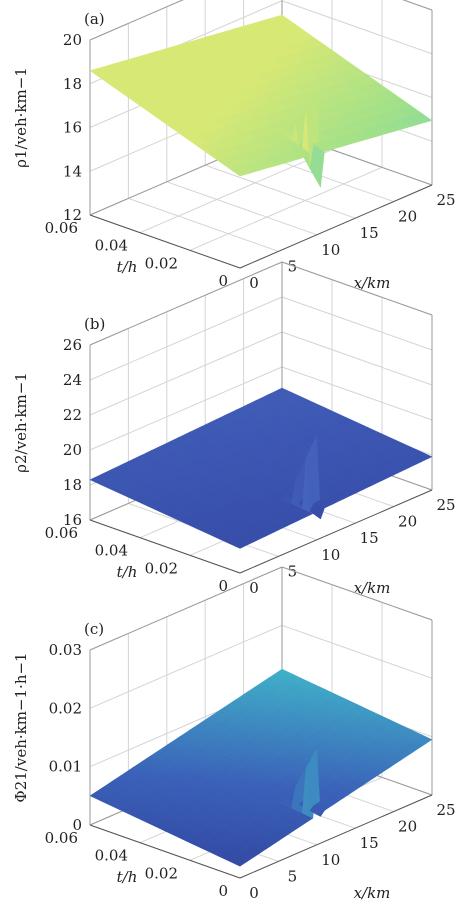  What do you see at coordinates (72, 415) in the screenshot?
I see `z-tick-label: 22` at bounding box center [72, 415].